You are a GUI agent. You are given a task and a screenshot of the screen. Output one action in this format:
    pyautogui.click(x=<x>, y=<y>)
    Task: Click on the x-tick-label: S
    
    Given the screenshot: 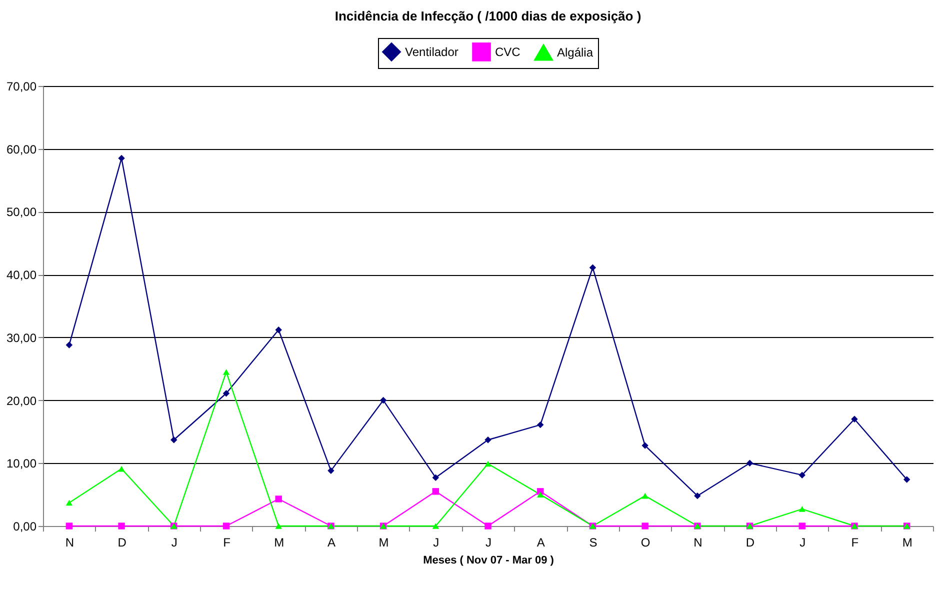 What is the action you would take?
    pyautogui.click(x=593, y=543)
    